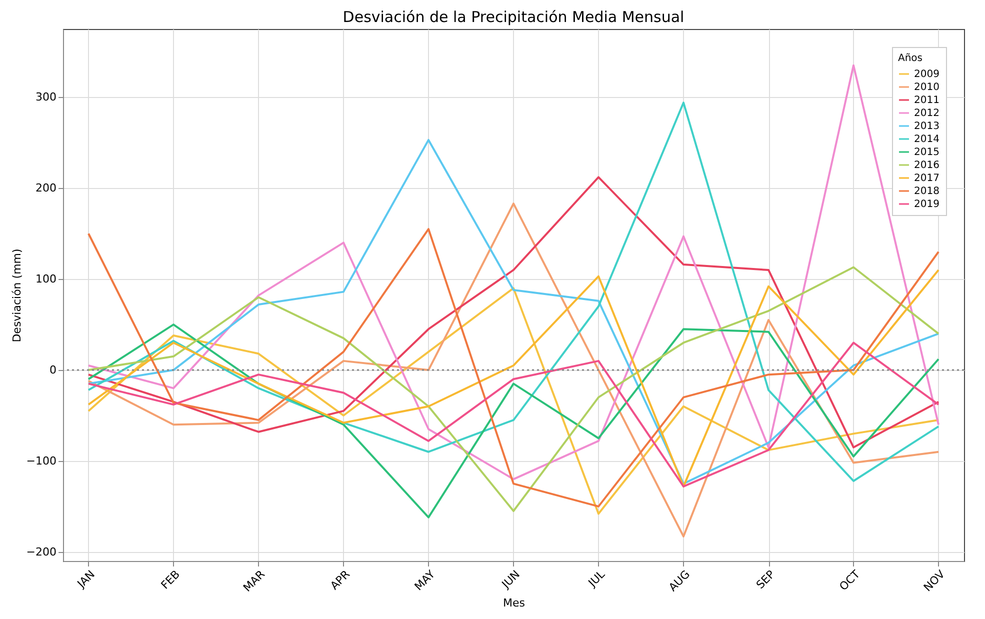 The height and width of the screenshot is (619, 985). What do you see at coordinates (927, 165) in the screenshot?
I see `legend-label: 2016` at bounding box center [927, 165].